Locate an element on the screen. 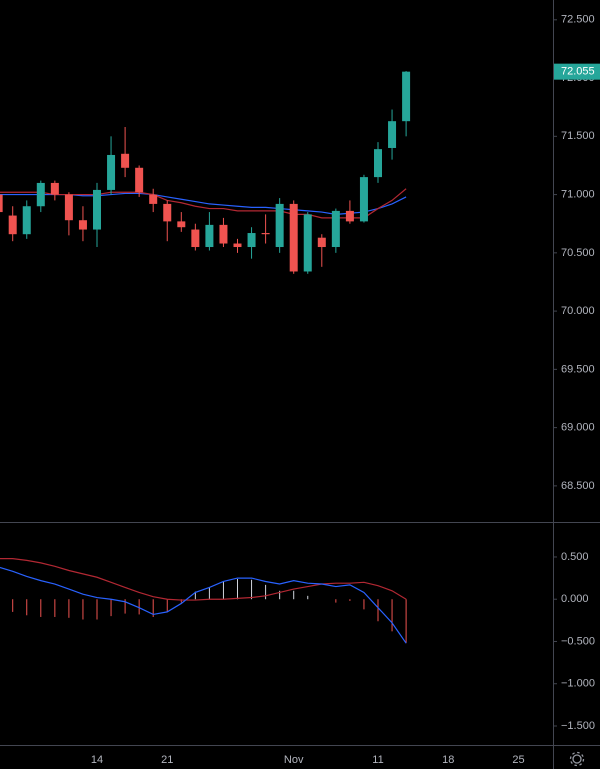 This screenshot has height=769, width=600. x-tick-label: 18 is located at coordinates (448, 760).